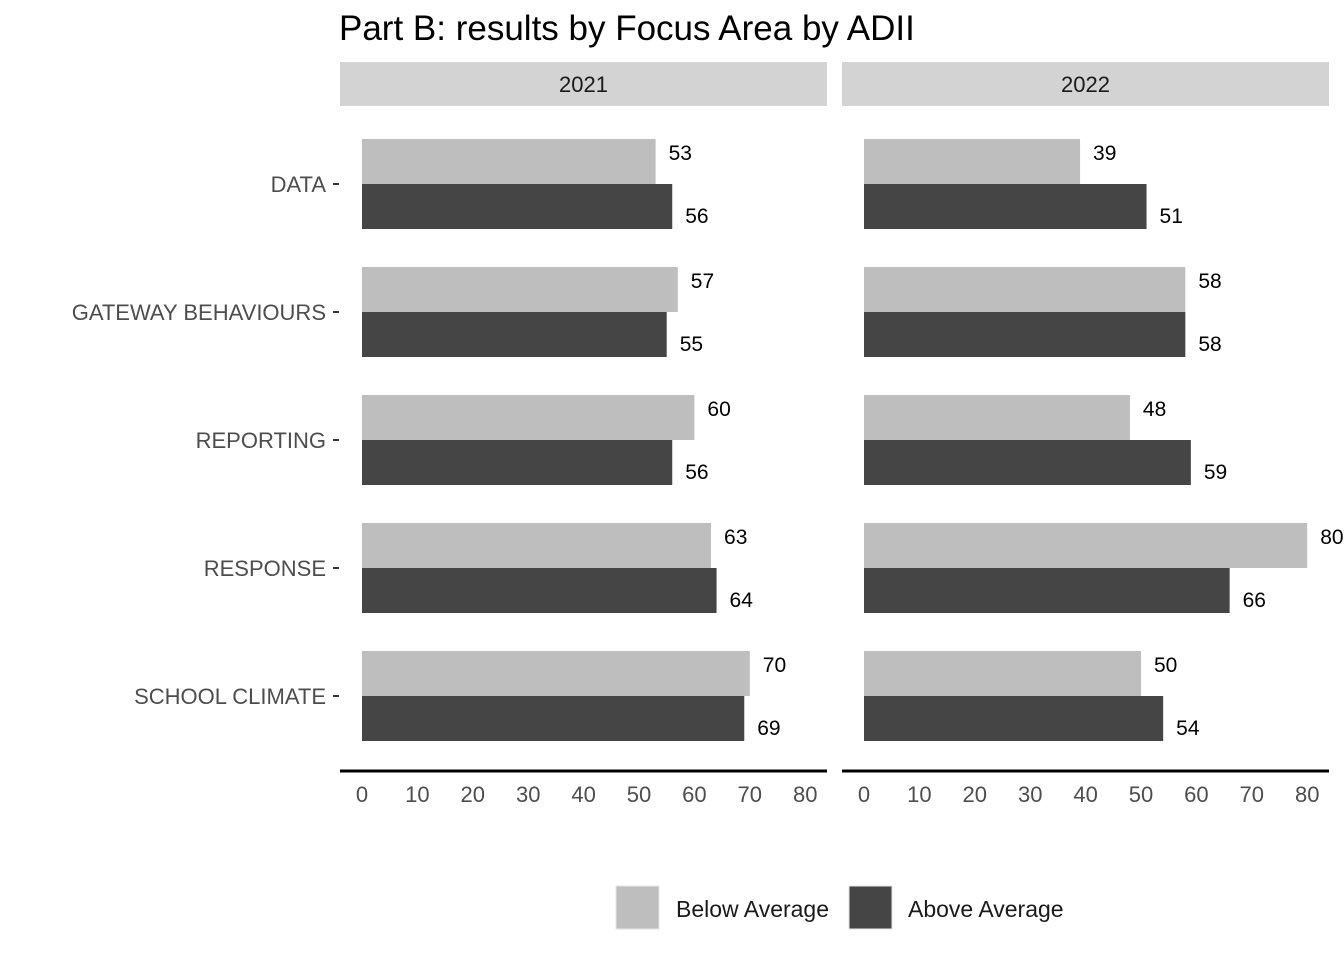 This screenshot has width=1344, height=960. What do you see at coordinates (696, 216) in the screenshot?
I see `data-label-2021-data-above-average: 56` at bounding box center [696, 216].